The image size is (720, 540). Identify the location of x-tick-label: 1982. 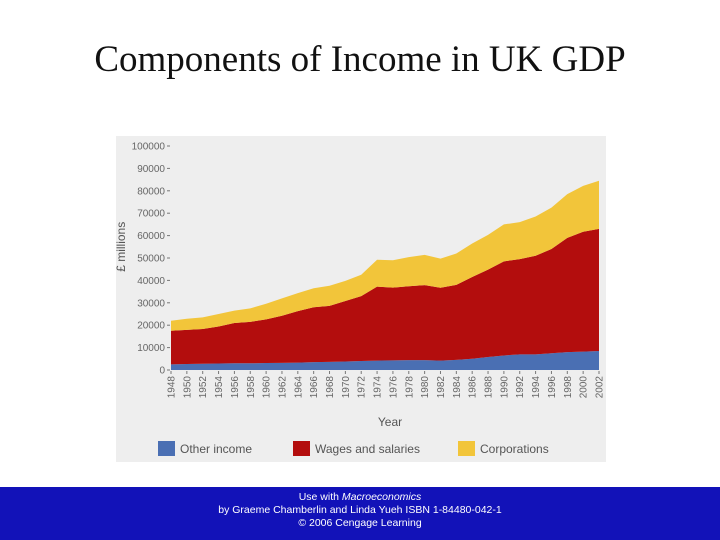
(441, 387).